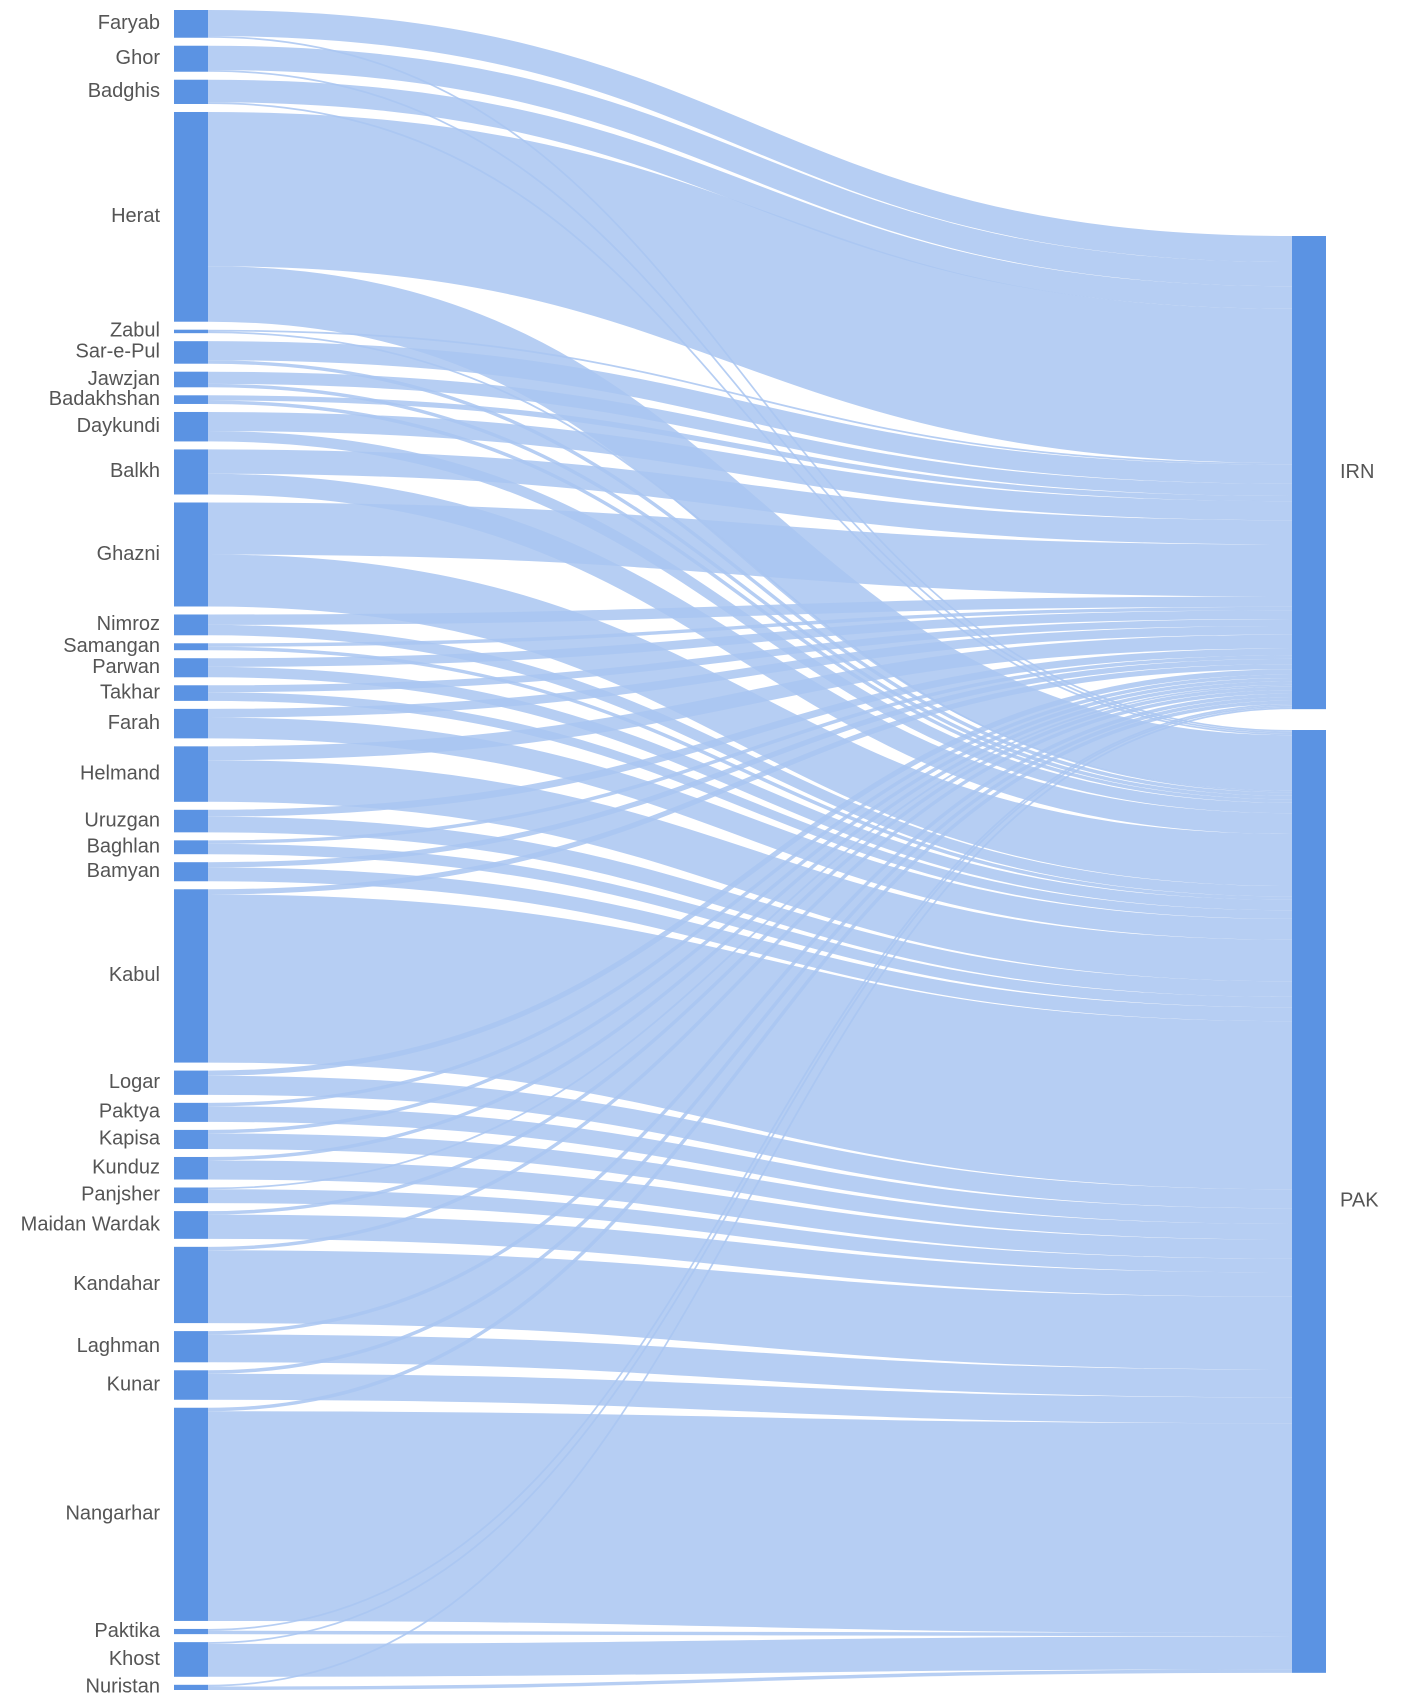 Image resolution: width=1401 pixels, height=1699 pixels. Describe the element at coordinates (138, 58) in the screenshot. I see `label-ghor: Ghor` at that location.